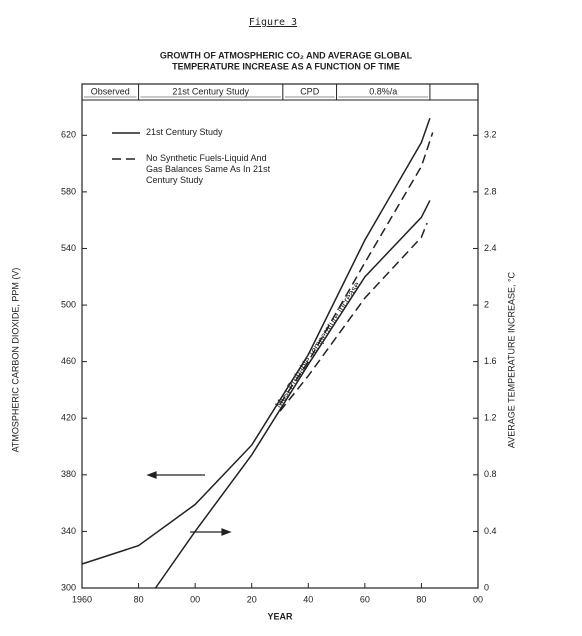 The image size is (582, 636). Describe the element at coordinates (15, 360) in the screenshot. I see `y-axis-label: ATMOSPHERIC CARBON DIOXIDE, PPM (V)` at that location.